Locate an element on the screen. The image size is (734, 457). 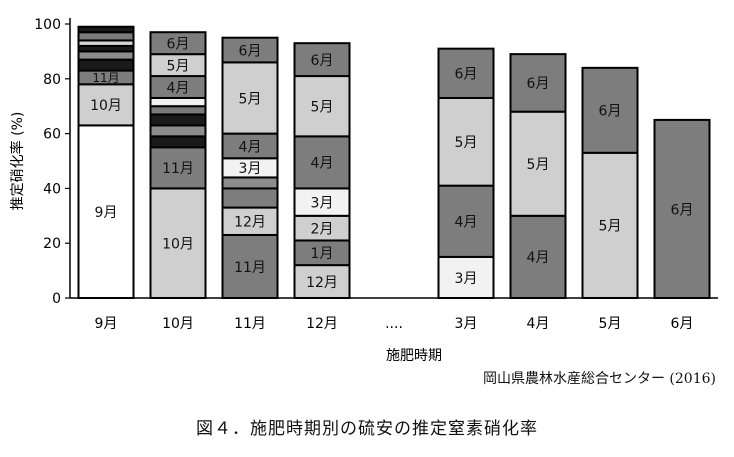
x-tick-label: 10月 is located at coordinates (178, 324).